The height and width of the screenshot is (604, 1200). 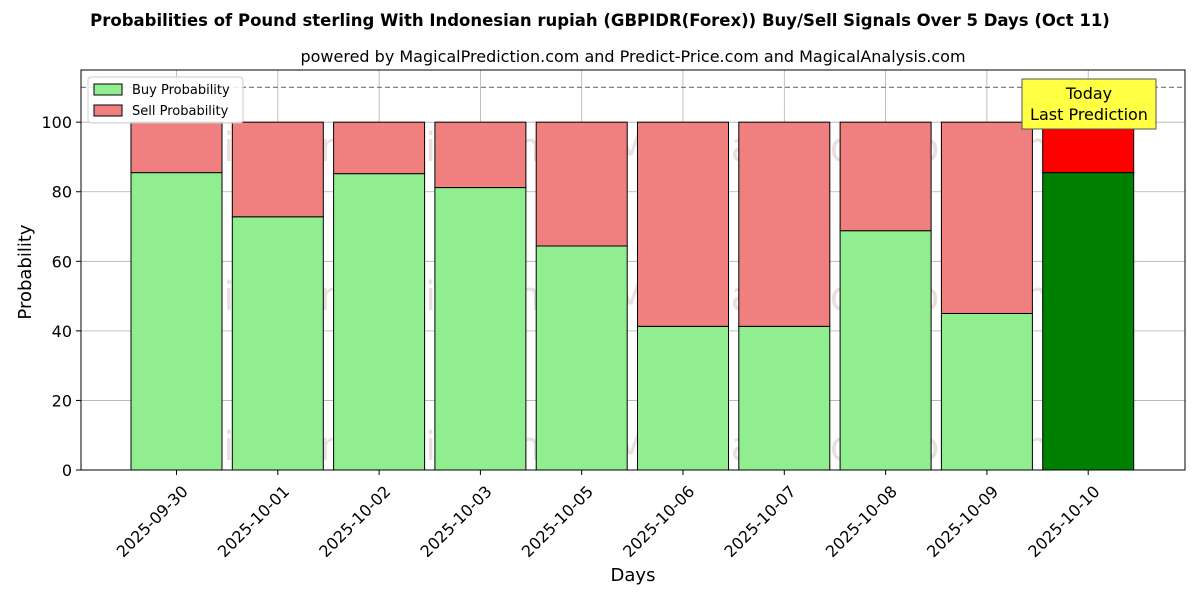 What do you see at coordinates (180, 111) in the screenshot?
I see `legend-label-sell: Sell Probability` at bounding box center [180, 111].